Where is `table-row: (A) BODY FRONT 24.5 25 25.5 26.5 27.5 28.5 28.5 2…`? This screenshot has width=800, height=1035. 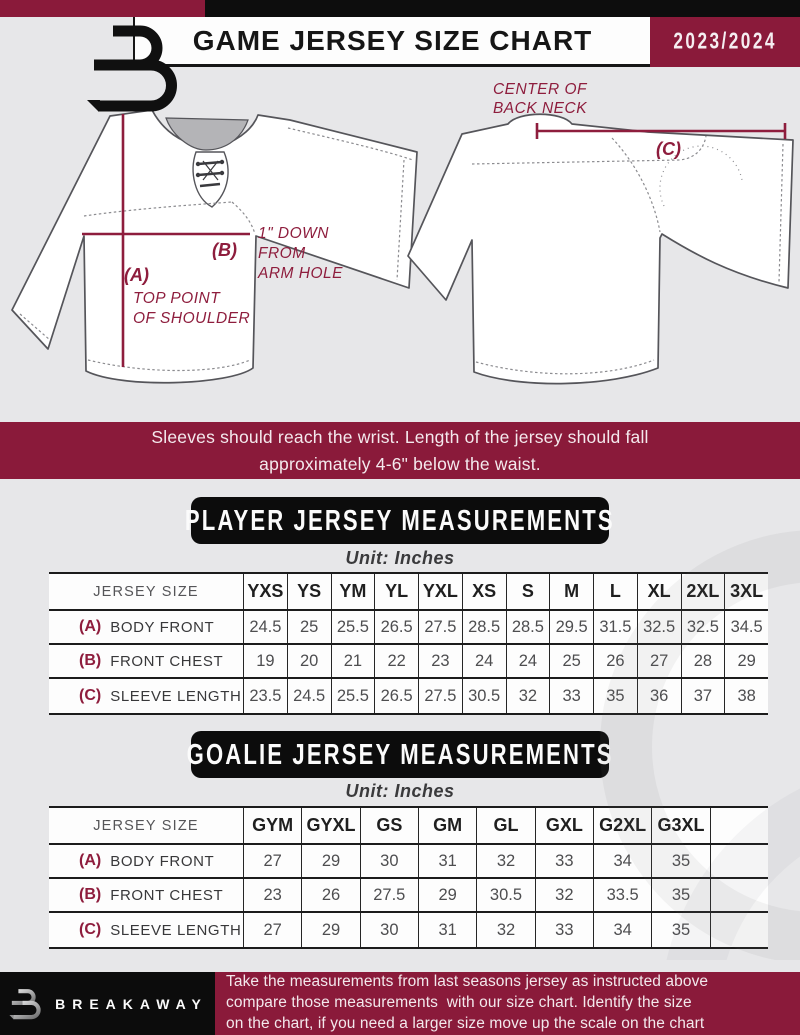
table-row: (A) BODY FRONT 24.5 25 25.5 26.5 27.5 28.5 28.5 2… is located at coordinates (408, 628).